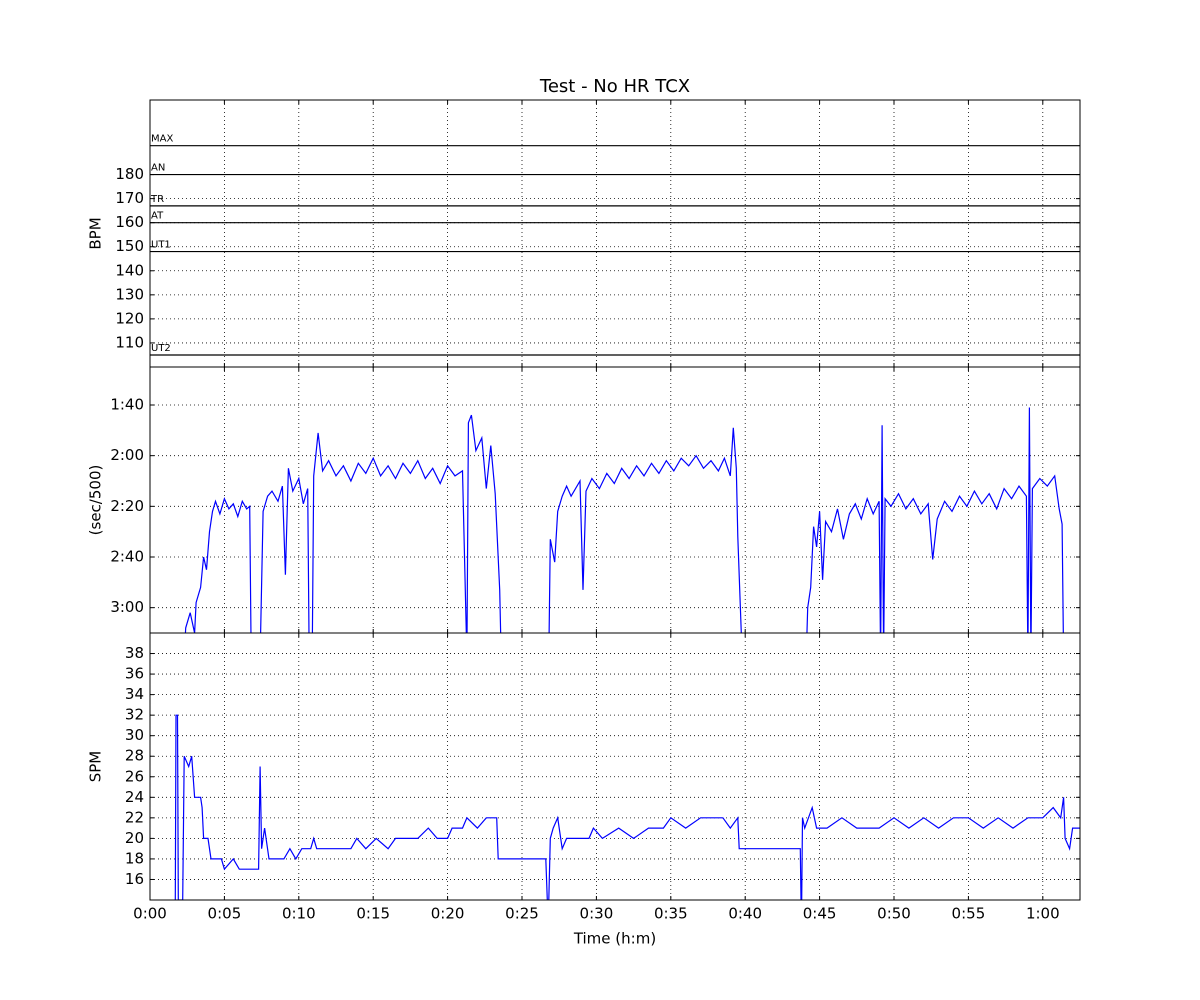  What do you see at coordinates (127, 607) in the screenshot?
I see `y-tick-label: 3:00` at bounding box center [127, 607].